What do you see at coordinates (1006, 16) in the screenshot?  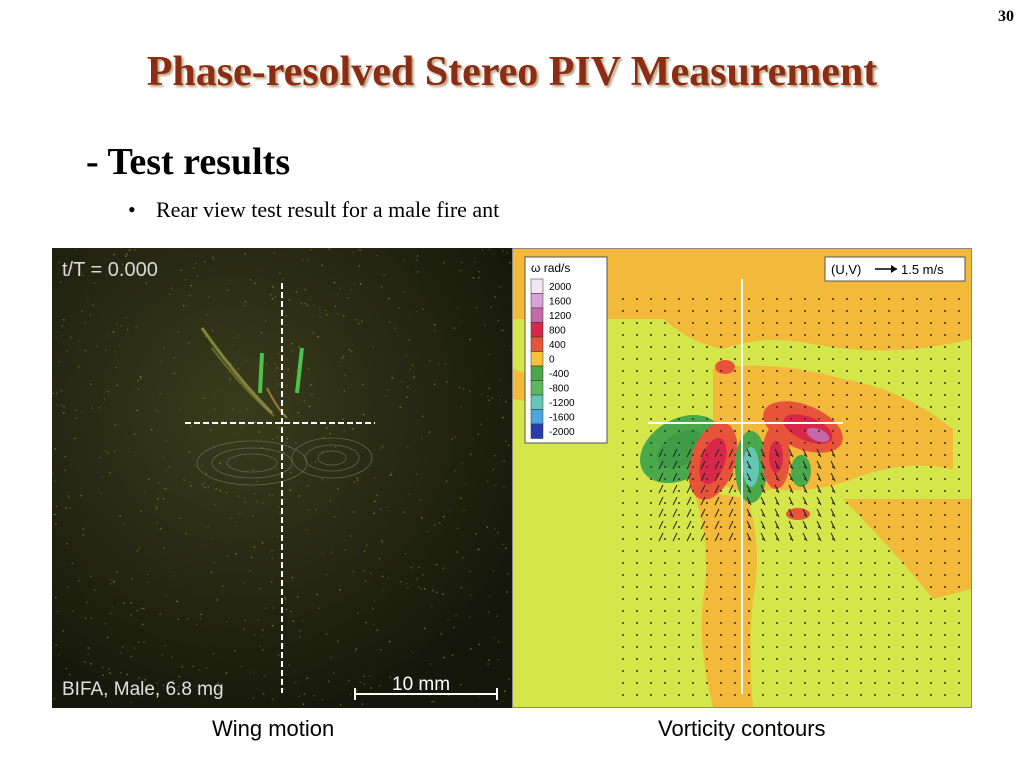 I see `slide-number: 30` at bounding box center [1006, 16].